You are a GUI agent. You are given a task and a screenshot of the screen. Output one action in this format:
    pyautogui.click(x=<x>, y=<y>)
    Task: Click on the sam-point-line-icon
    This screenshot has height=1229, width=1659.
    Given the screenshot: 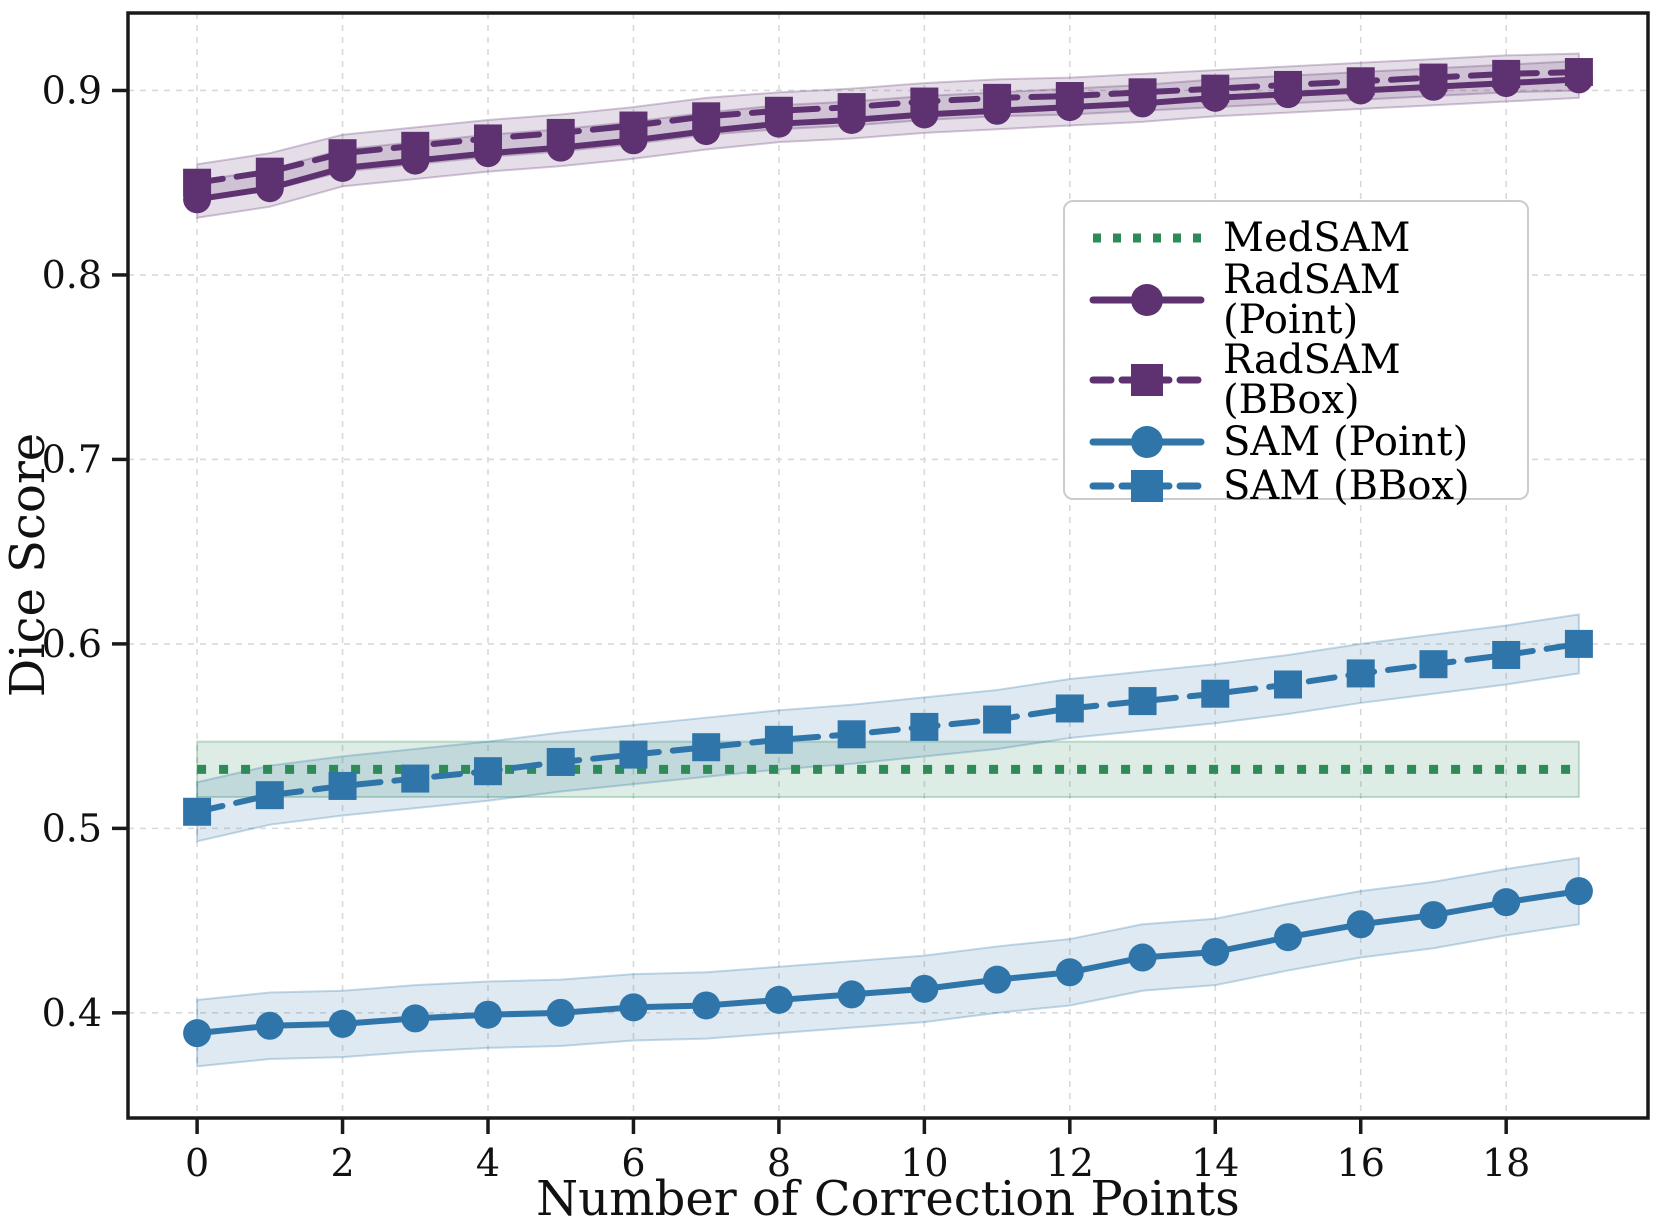 What is the action you would take?
    pyautogui.click(x=1147, y=442)
    